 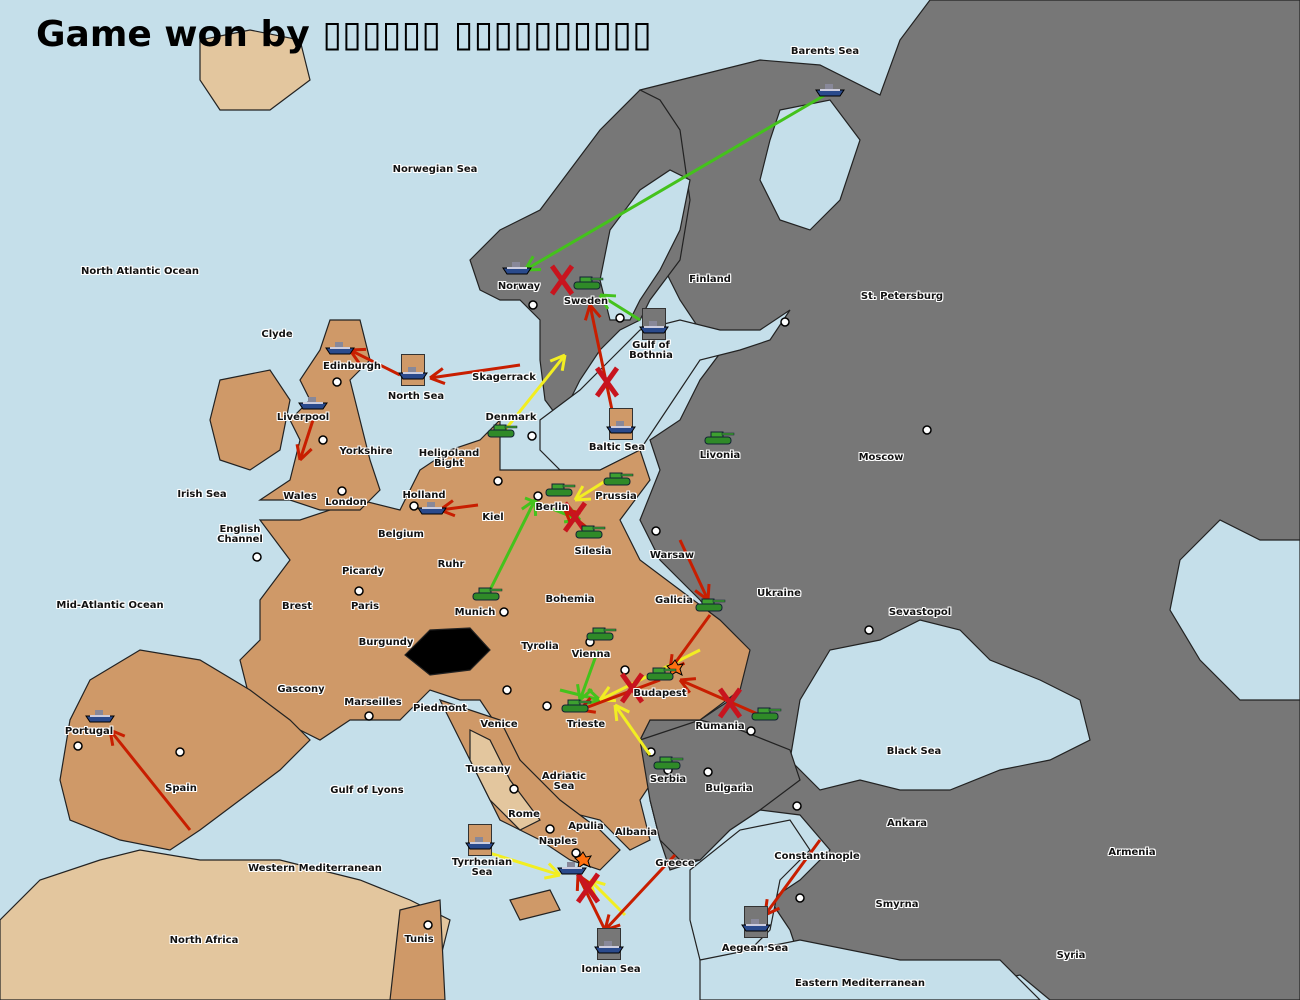 I want to click on territory-label-apulia: Apulia, so click(x=586, y=826).